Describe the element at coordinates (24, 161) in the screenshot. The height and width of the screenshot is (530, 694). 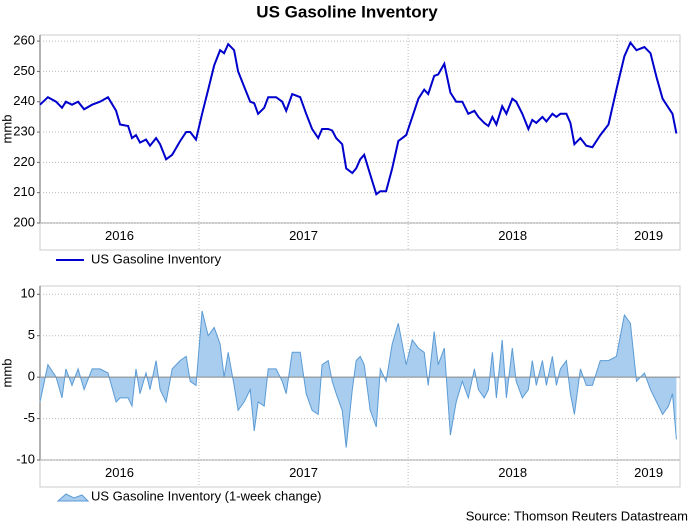
I see `y-tick-label: 220` at that location.